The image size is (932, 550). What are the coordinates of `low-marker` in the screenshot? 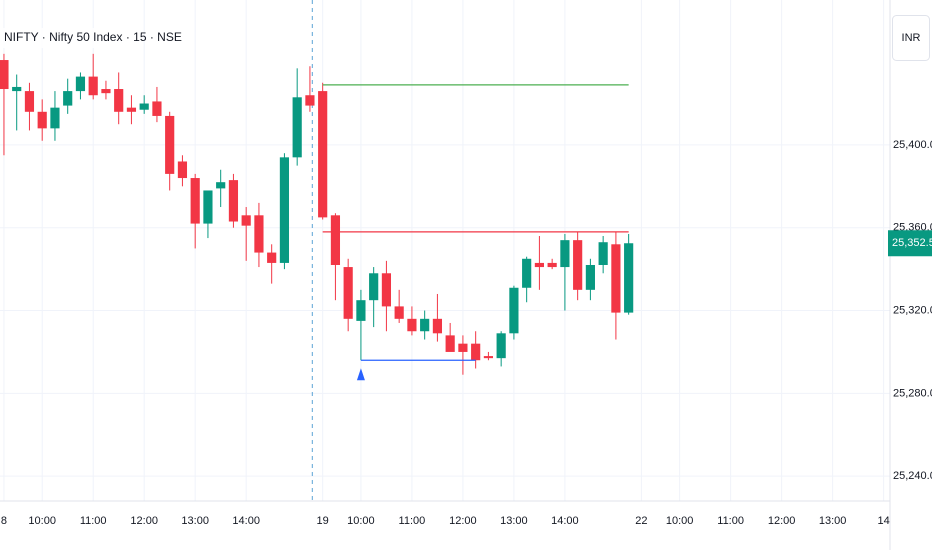 It's located at (360, 374).